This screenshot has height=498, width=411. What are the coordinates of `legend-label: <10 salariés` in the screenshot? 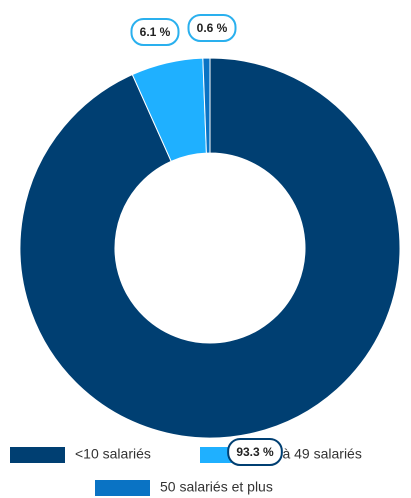 It's located at (113, 454).